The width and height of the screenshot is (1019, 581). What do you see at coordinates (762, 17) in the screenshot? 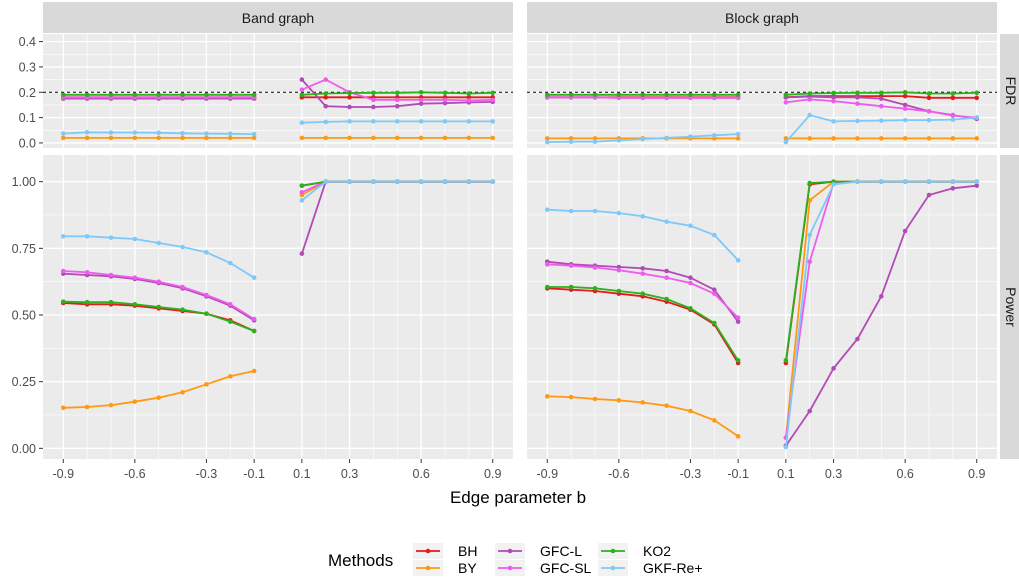
I see `strip-block-bg` at bounding box center [762, 17].